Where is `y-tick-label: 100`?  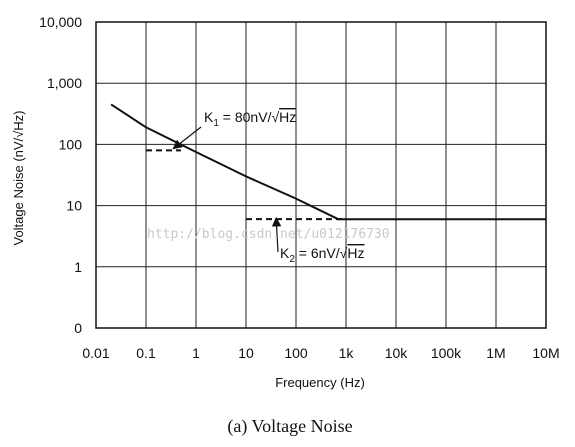 y-tick-label: 100 is located at coordinates (71, 144).